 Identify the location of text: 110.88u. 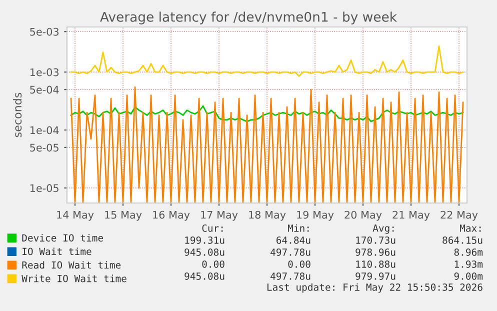
(376, 264).